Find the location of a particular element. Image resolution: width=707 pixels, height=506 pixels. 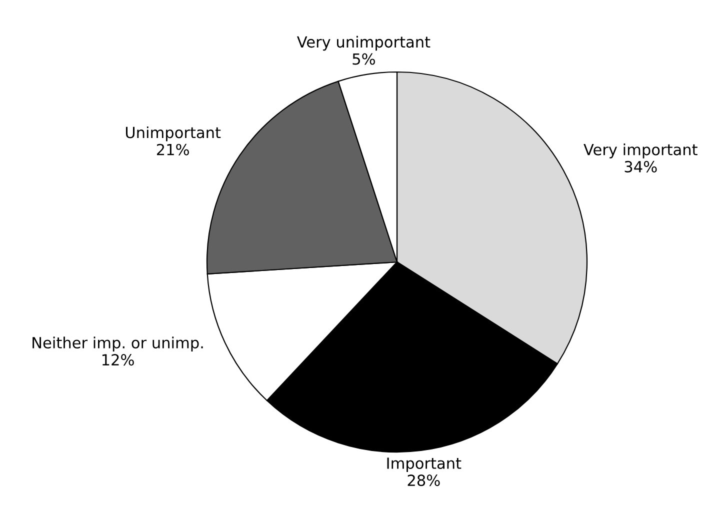

data-label: 34% is located at coordinates (640, 166).